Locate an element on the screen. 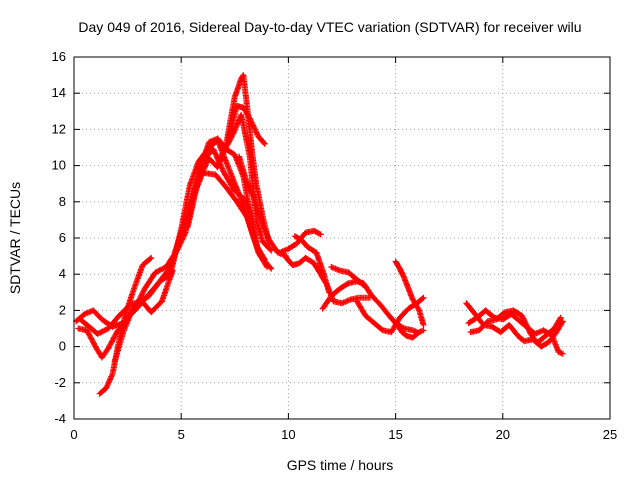 The image size is (640, 480). x-tick-label: 20 is located at coordinates (503, 434).